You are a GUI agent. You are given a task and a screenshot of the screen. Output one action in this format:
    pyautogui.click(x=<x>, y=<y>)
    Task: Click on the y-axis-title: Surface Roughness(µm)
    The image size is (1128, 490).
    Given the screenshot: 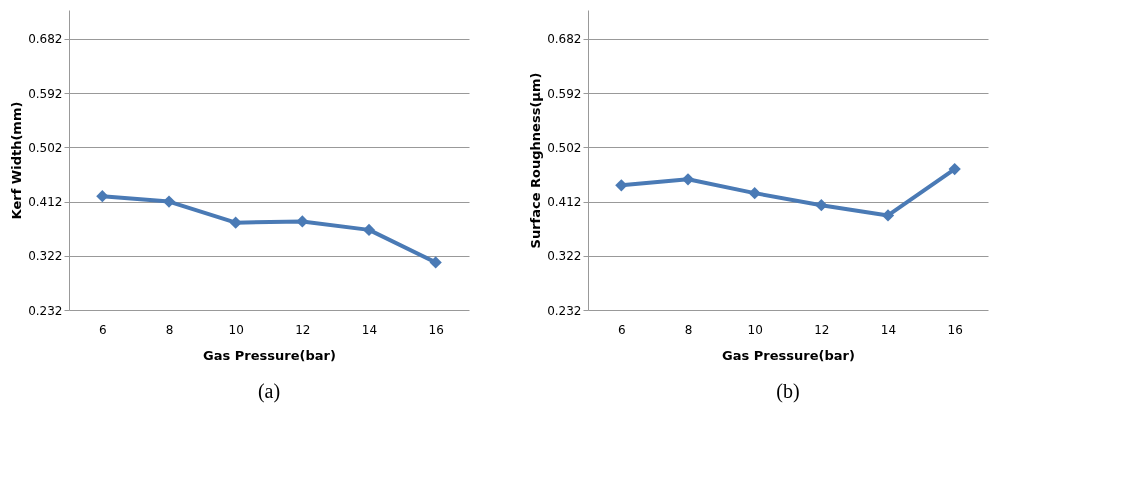 What is the action you would take?
    pyautogui.click(x=536, y=160)
    